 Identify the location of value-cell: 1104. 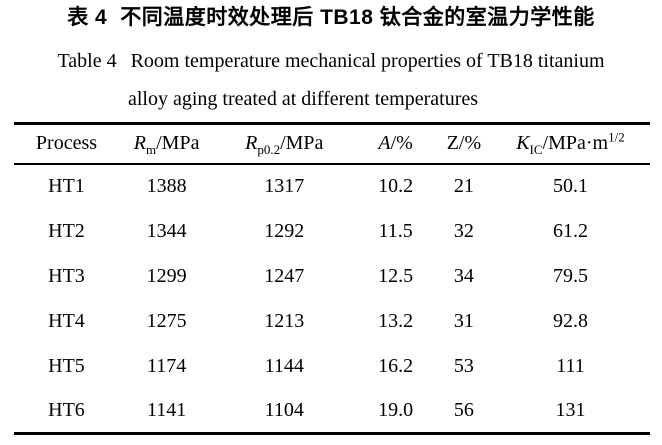
(284, 409).